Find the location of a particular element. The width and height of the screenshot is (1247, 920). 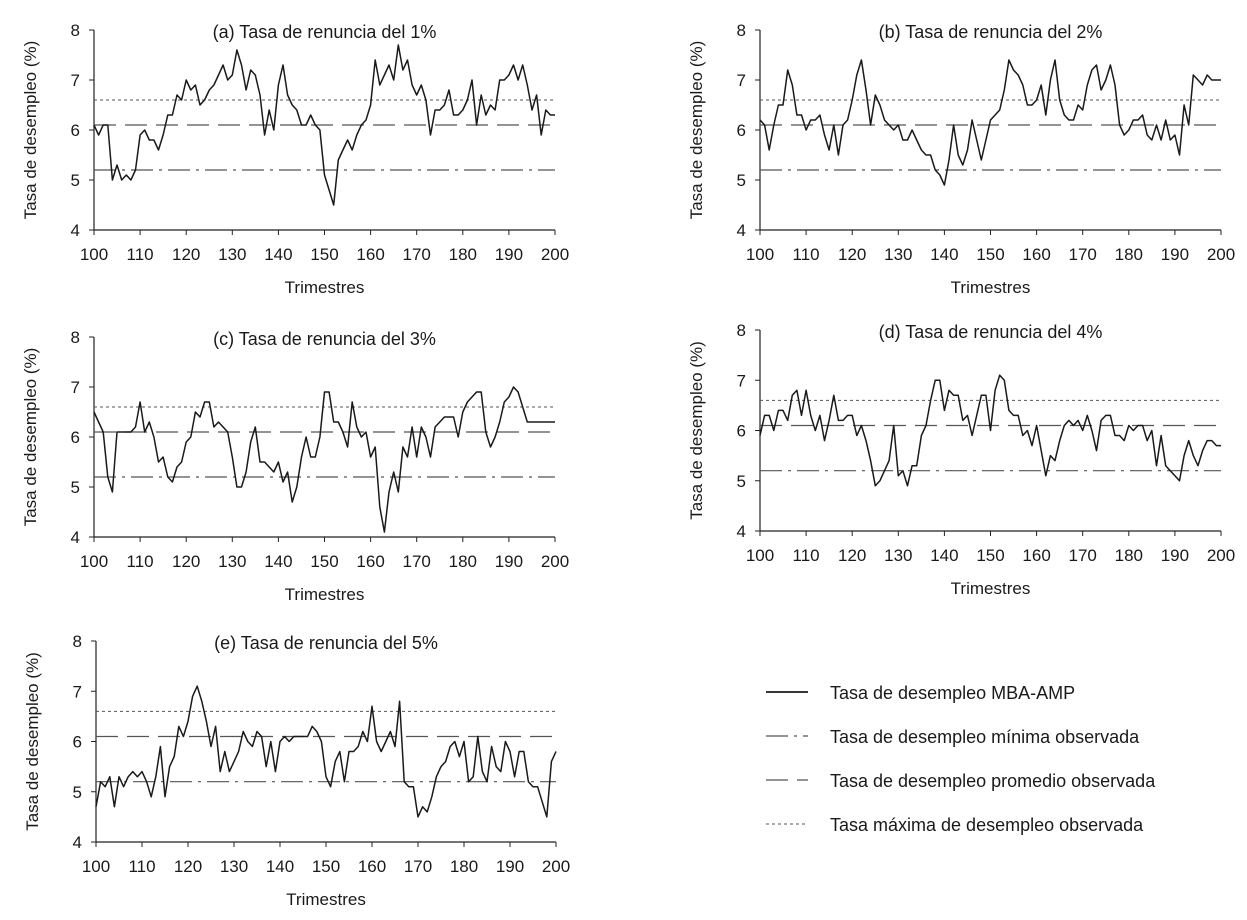

legend-label-avg: Tasa de desempleo promedio observada is located at coordinates (993, 781).